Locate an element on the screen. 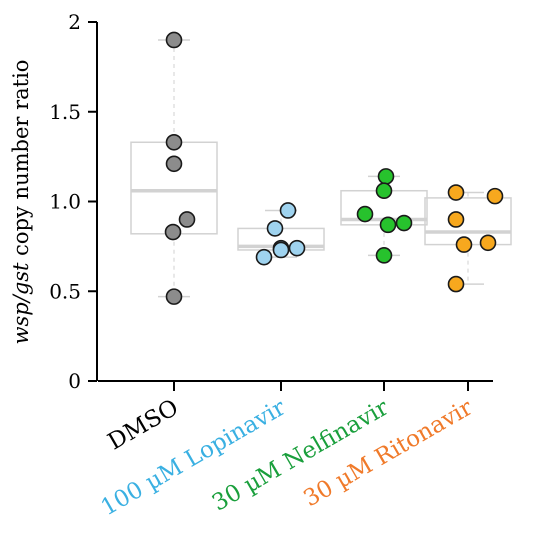  y-tick-label: 1.5 is located at coordinates (65, 112).